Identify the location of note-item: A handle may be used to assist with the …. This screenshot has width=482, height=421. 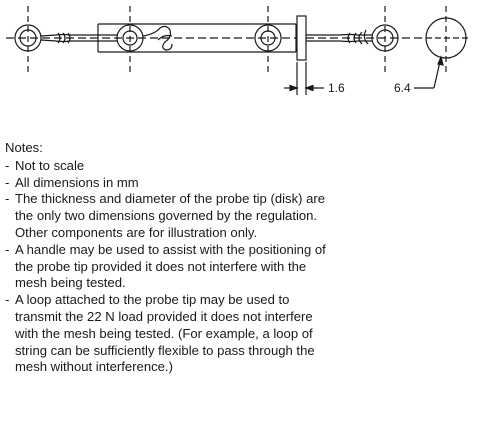
(170, 267).